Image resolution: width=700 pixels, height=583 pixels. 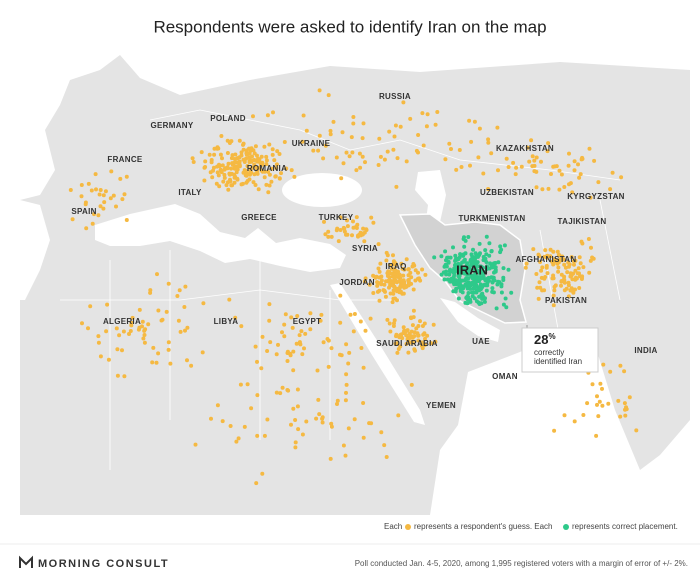 What do you see at coordinates (228, 118) in the screenshot?
I see `country-label: POLAND` at bounding box center [228, 118].